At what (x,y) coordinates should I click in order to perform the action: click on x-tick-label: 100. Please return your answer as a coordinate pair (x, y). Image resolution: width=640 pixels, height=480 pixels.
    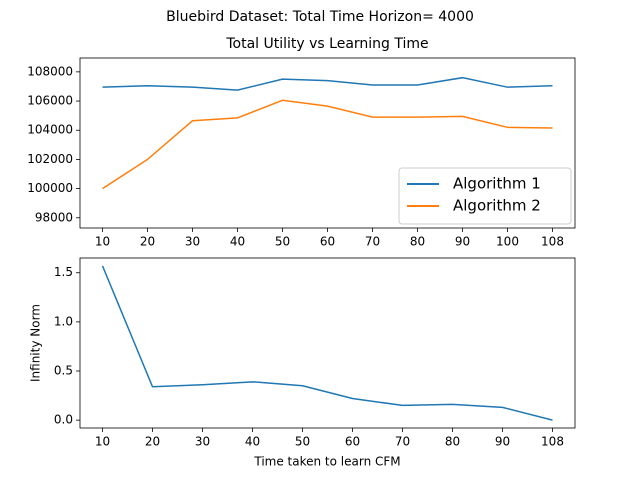
    Looking at the image, I should click on (507, 242).